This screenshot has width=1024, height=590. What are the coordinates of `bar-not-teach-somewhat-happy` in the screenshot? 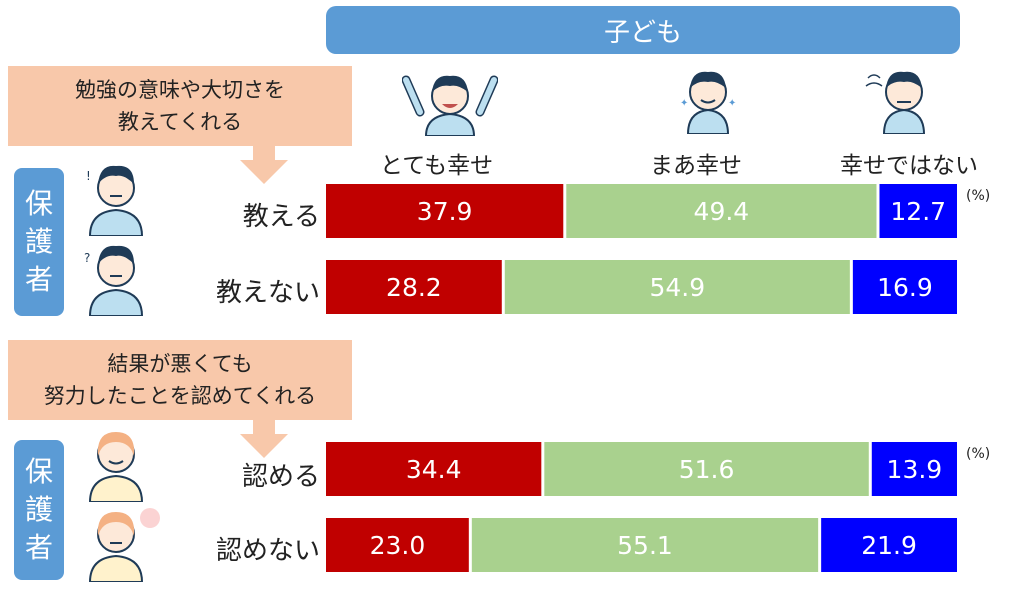 It's located at (677, 287).